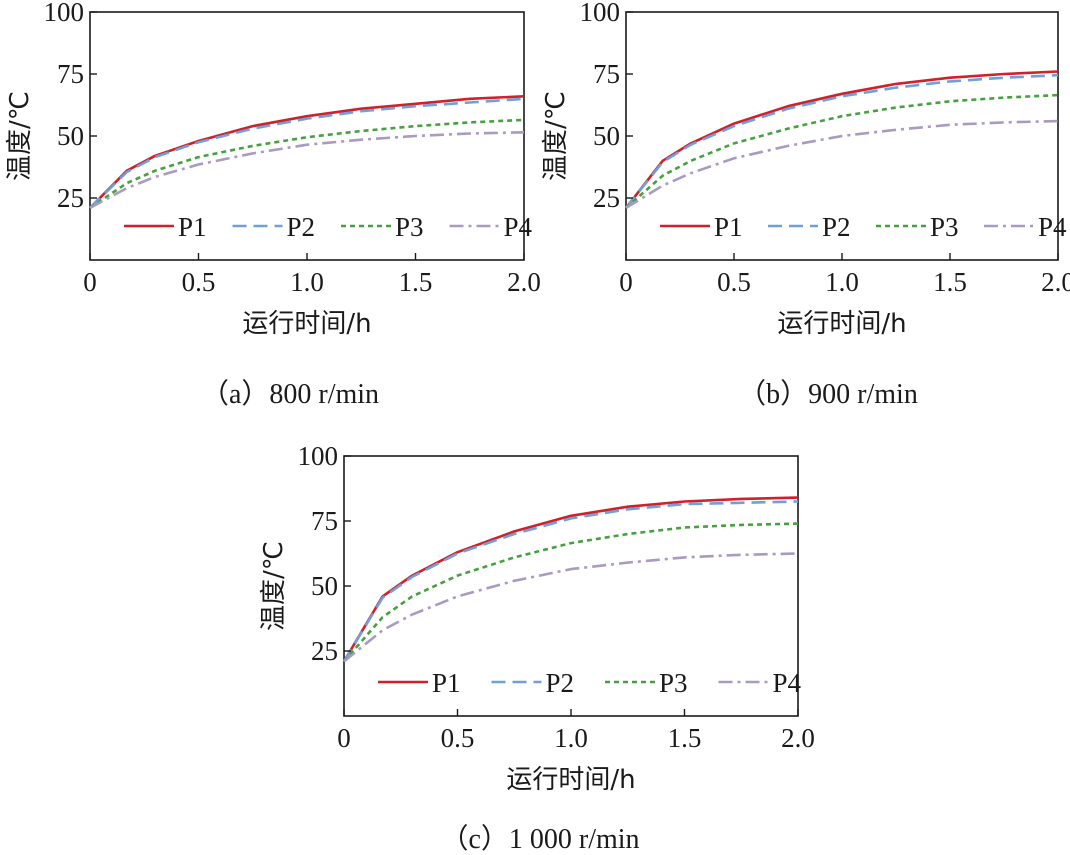  I want to click on panel-caption: （c）1 000 r/min, so click(539, 839).